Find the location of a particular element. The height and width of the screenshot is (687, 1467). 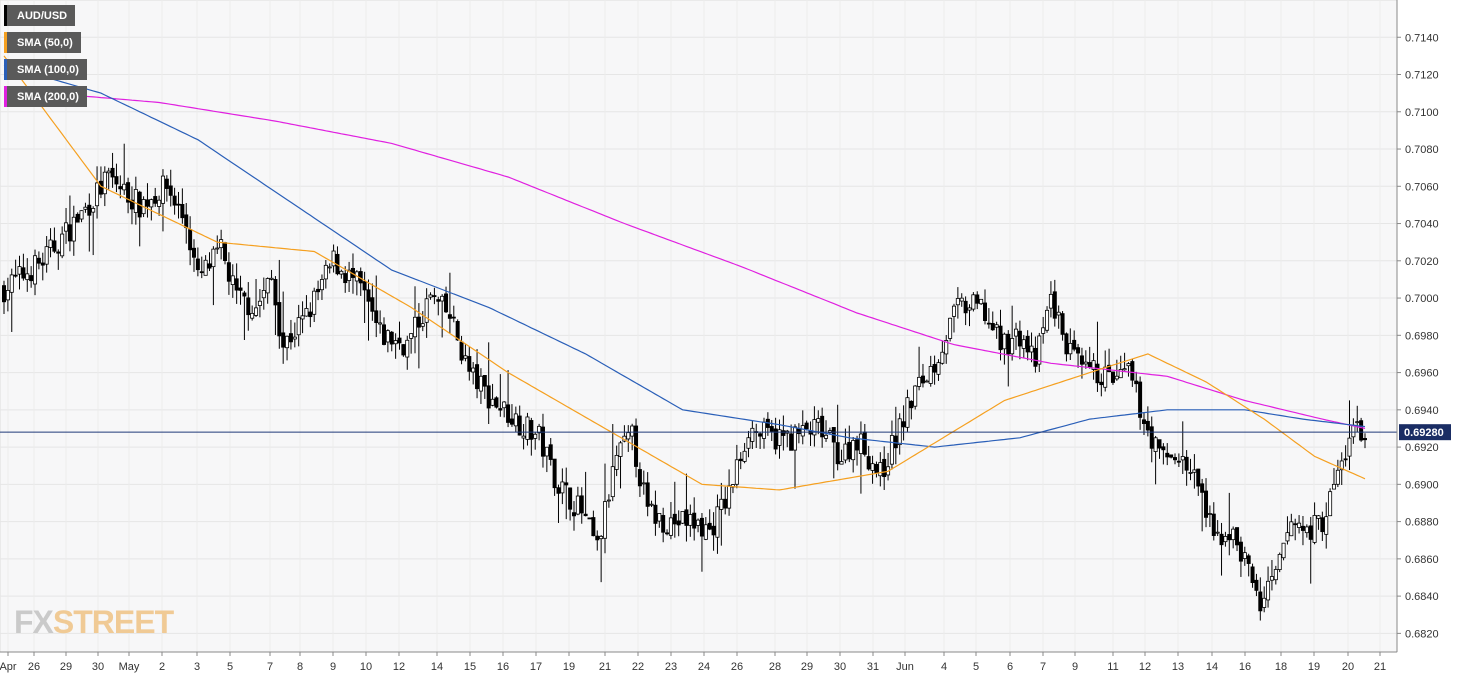

x-tick-label: 4 is located at coordinates (944, 667).